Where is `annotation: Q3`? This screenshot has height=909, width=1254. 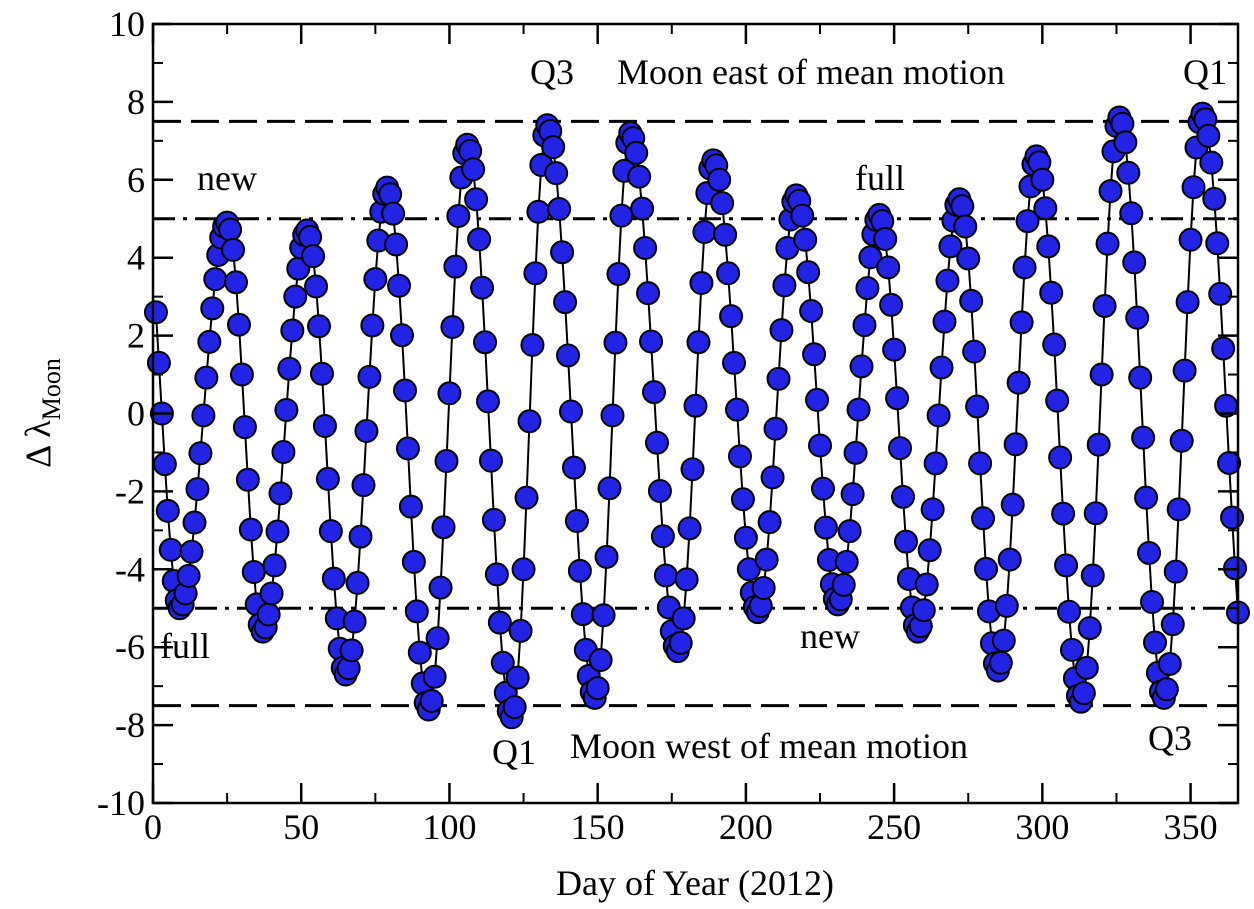
annotation: Q3 is located at coordinates (552, 72).